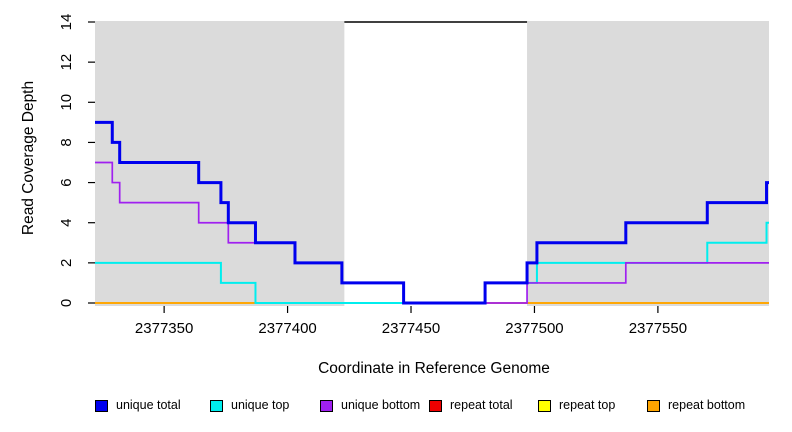 Image resolution: width=792 pixels, height=432 pixels. Describe the element at coordinates (707, 405) in the screenshot. I see `legend-label: repeat bottom` at that location.